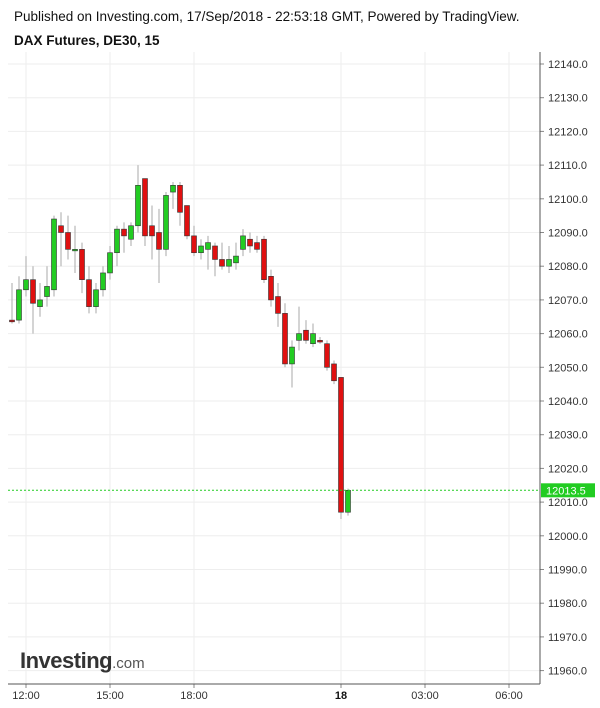 This screenshot has height=708, width=600. What do you see at coordinates (568, 301) in the screenshot?
I see `y-tick-label: 12070.0` at bounding box center [568, 301].